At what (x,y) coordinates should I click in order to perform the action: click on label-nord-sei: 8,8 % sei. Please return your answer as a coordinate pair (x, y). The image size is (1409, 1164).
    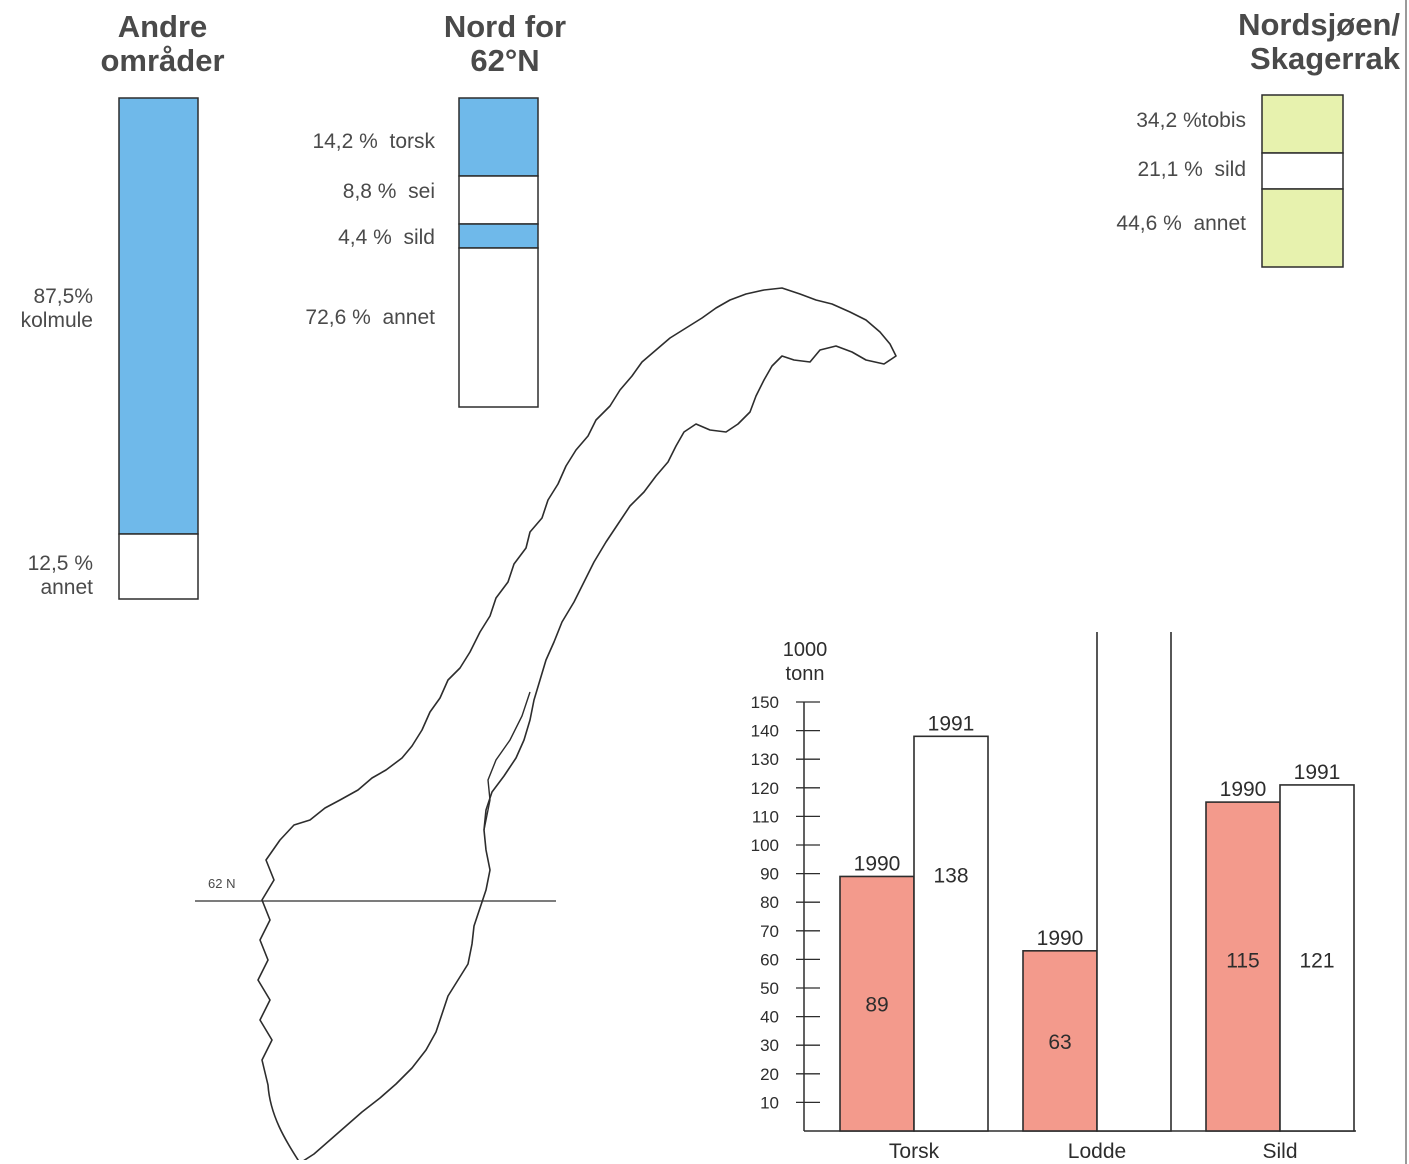
    Looking at the image, I should click on (388, 191).